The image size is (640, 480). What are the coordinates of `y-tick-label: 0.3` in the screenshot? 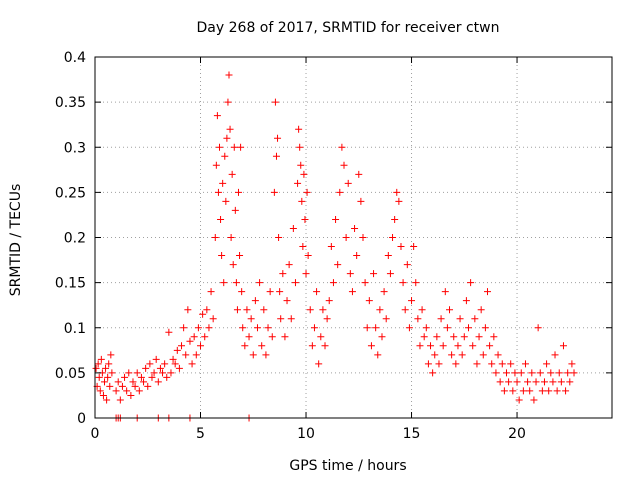 It's located at (75, 148).